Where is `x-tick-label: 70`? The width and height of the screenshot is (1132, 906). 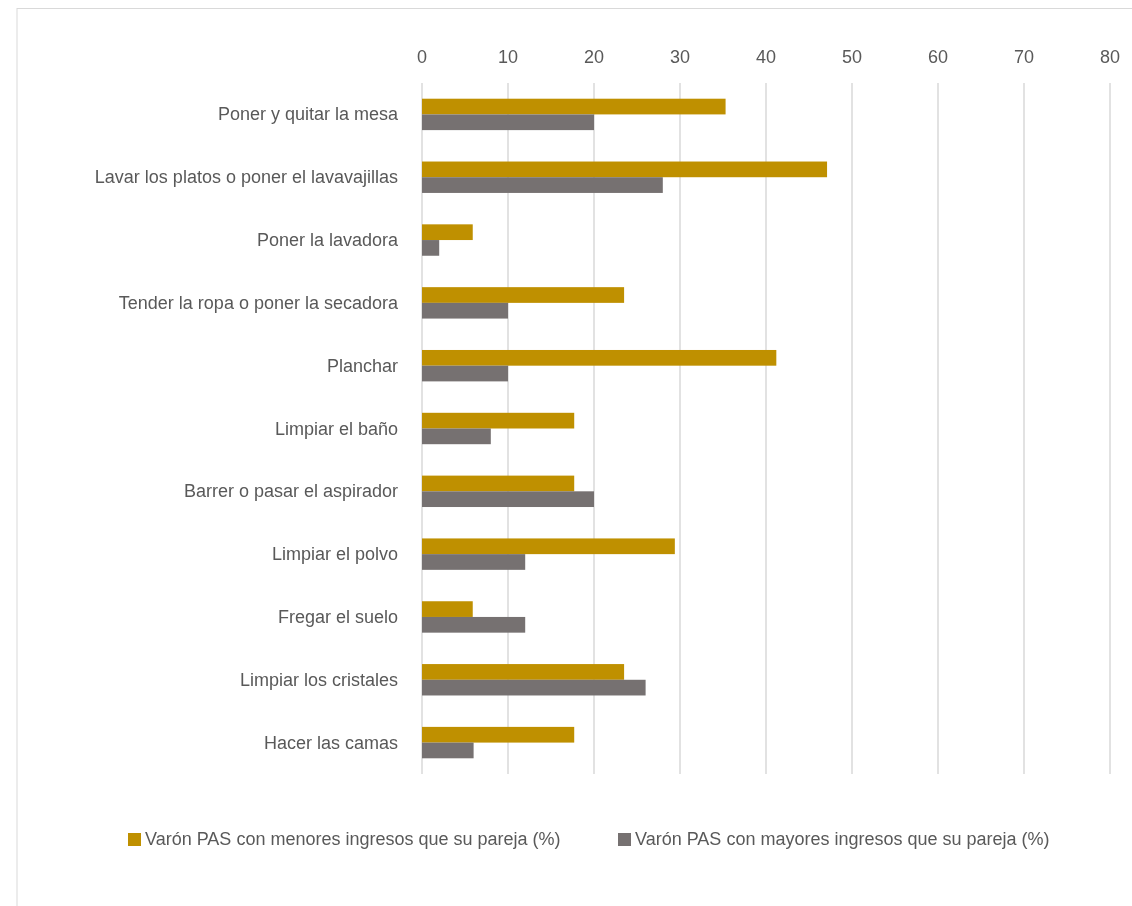 x-tick-label: 70 is located at coordinates (1024, 57).